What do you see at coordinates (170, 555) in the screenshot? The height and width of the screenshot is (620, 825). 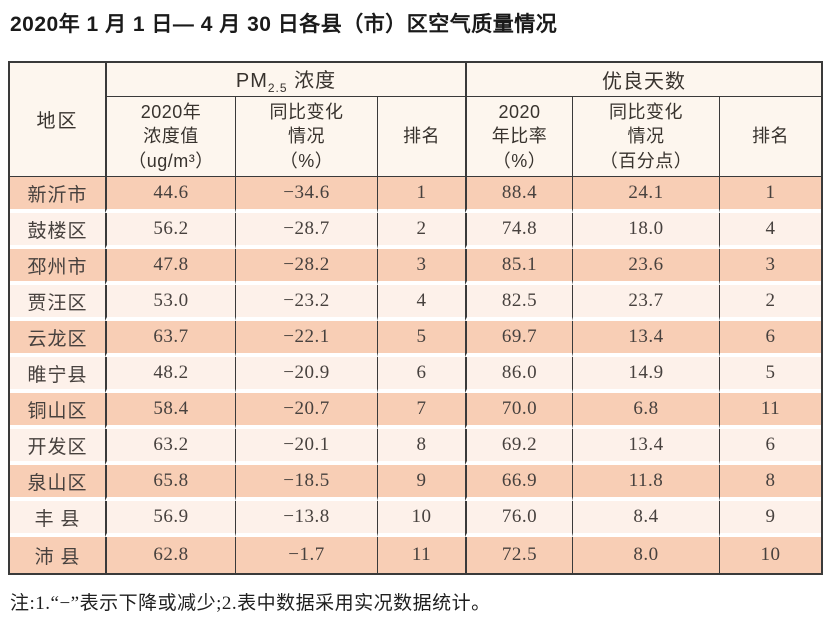 I see `pm-value-cell: 62.8` at bounding box center [170, 555].